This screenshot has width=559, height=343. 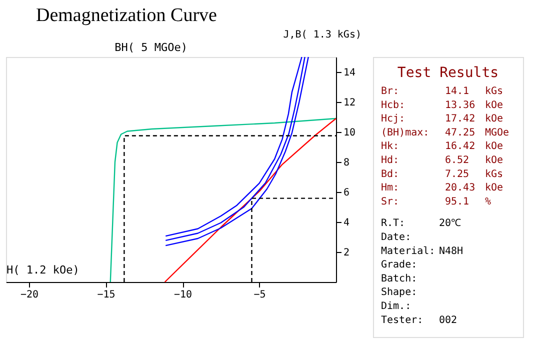 What do you see at coordinates (29, 295) in the screenshot?
I see `x-tick-label: −20` at bounding box center [29, 295].